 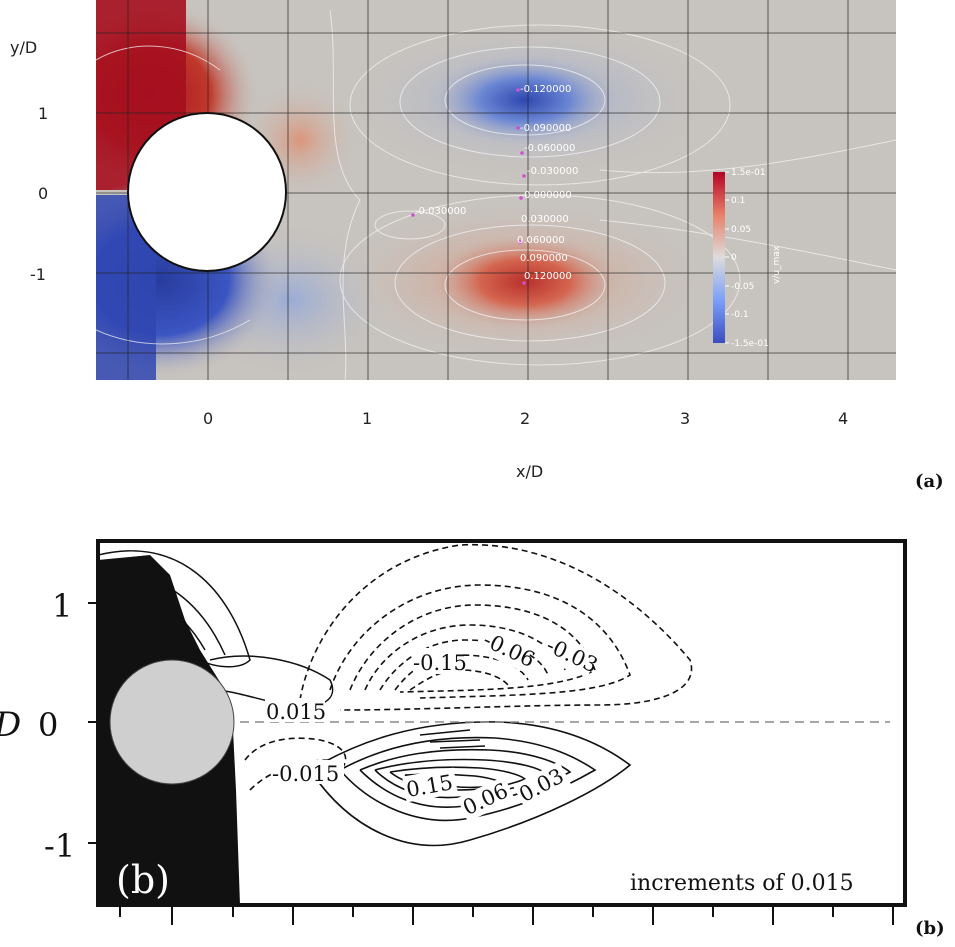 I want to click on contour-label-a-10: 0.120000, so click(x=548, y=276).